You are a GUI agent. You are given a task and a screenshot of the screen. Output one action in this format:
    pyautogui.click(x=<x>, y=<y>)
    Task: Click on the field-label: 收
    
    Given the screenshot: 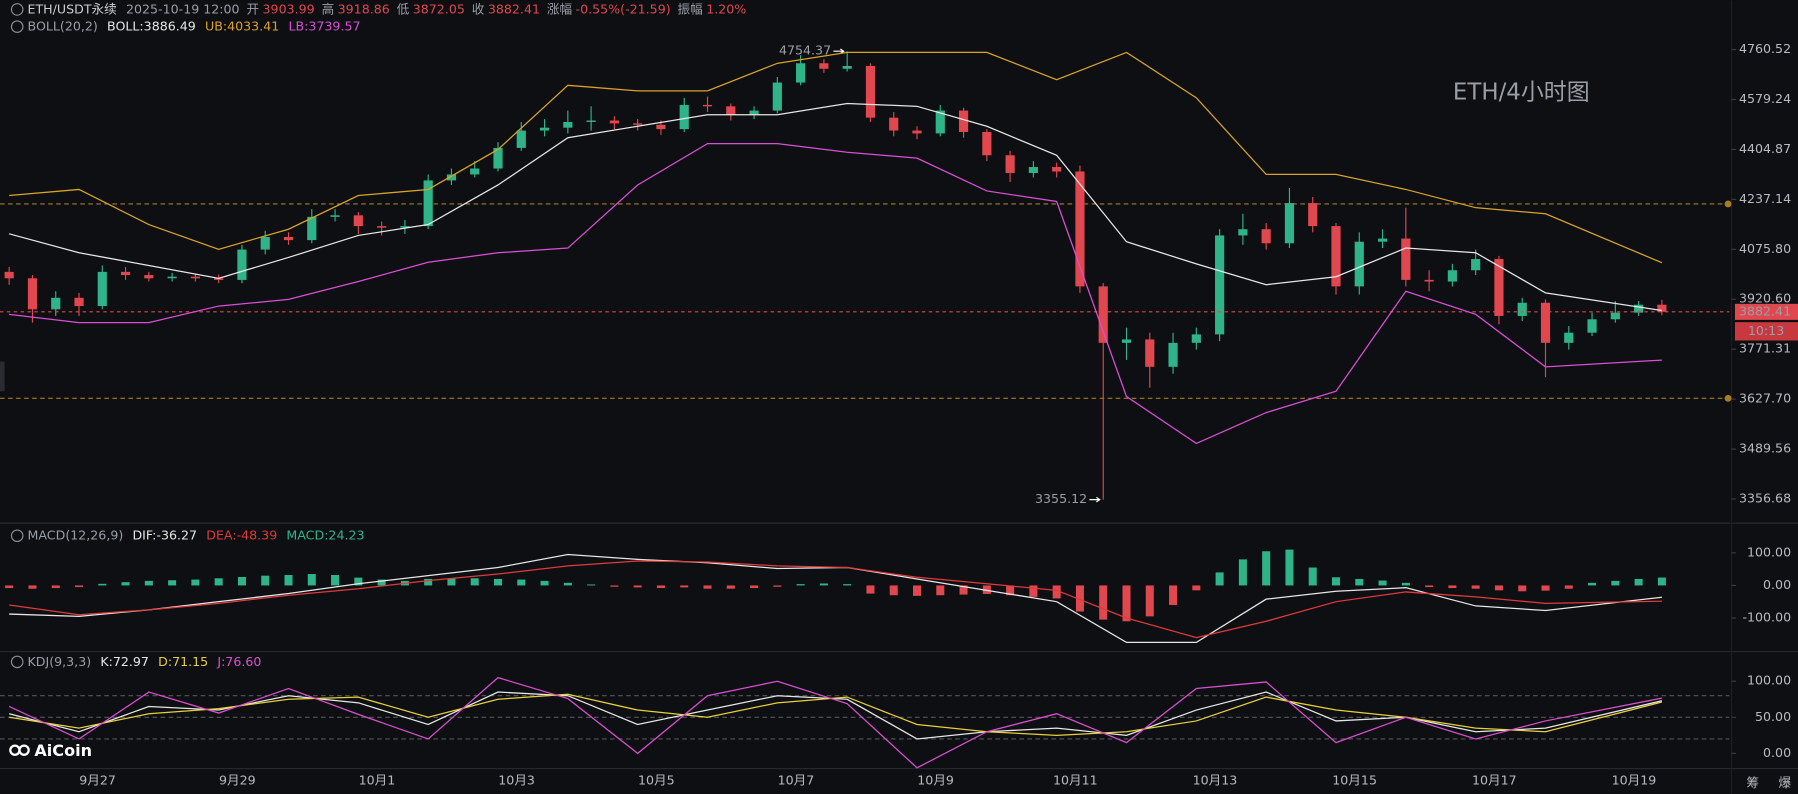 What is the action you would take?
    pyautogui.click(x=478, y=8)
    